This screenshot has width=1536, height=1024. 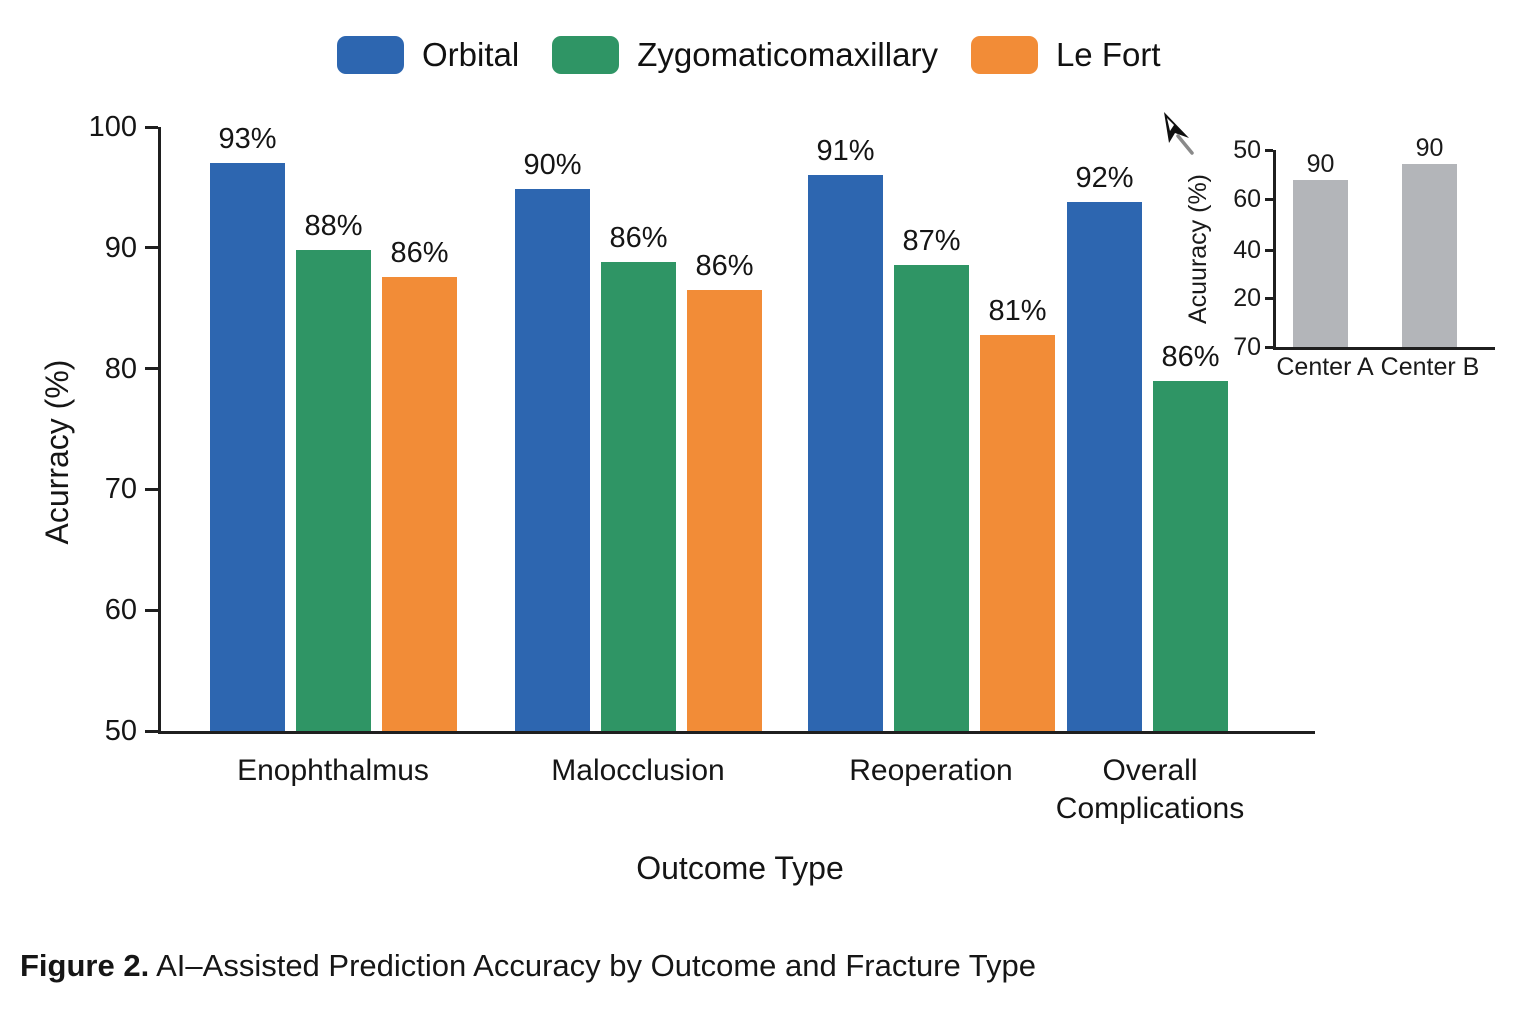 What do you see at coordinates (159, 430) in the screenshot?
I see `main-y-axis-line` at bounding box center [159, 430].